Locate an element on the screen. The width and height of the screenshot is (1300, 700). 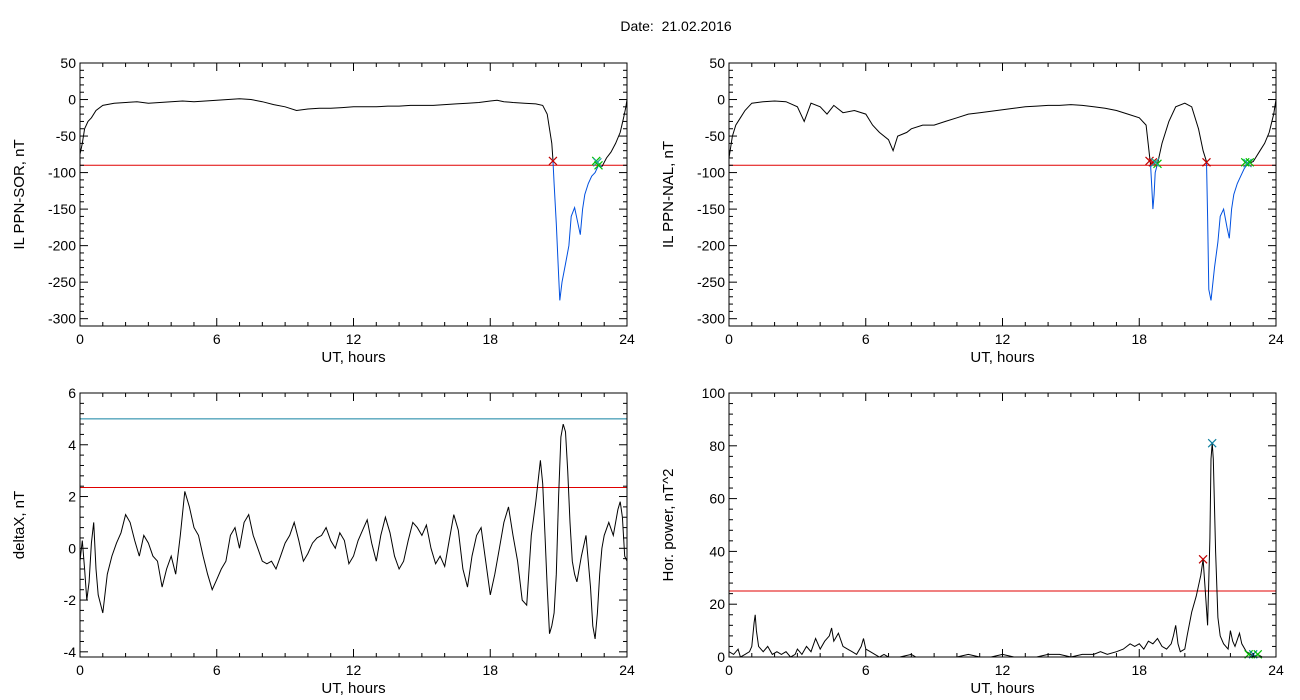
y-tick-label: 100 is located at coordinates (714, 393).